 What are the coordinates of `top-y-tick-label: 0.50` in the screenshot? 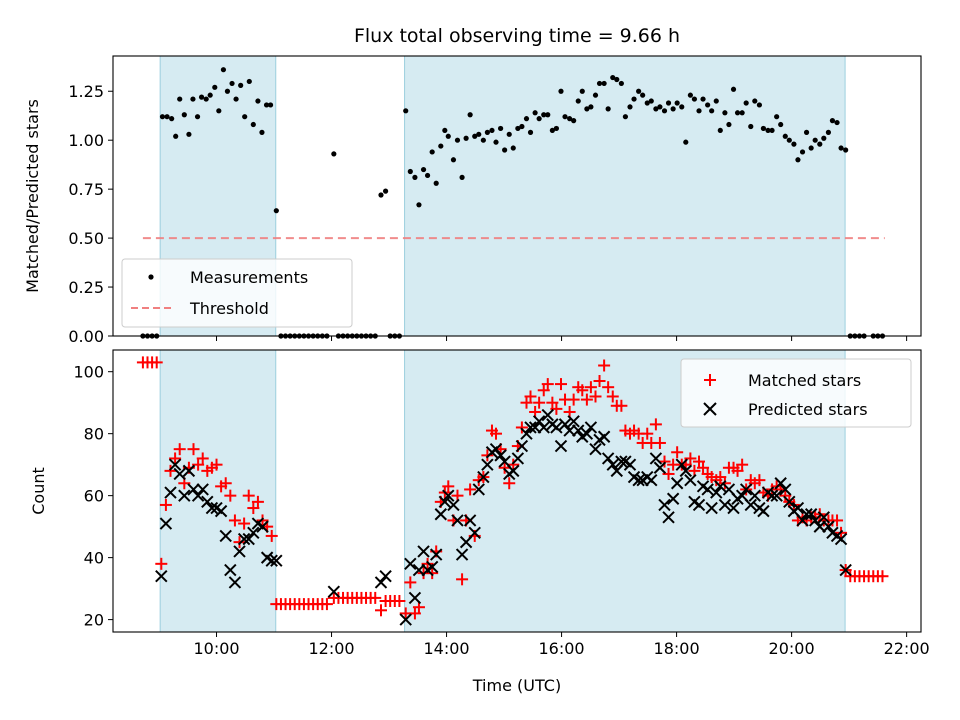 It's located at (86, 238).